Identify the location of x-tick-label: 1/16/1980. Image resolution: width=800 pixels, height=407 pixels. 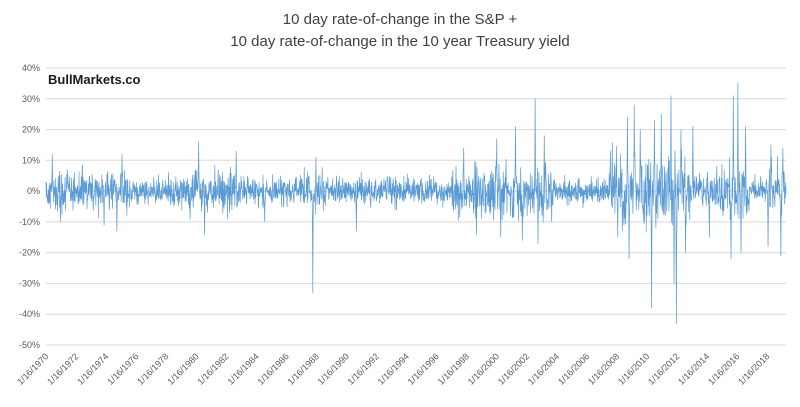
(182, 368).